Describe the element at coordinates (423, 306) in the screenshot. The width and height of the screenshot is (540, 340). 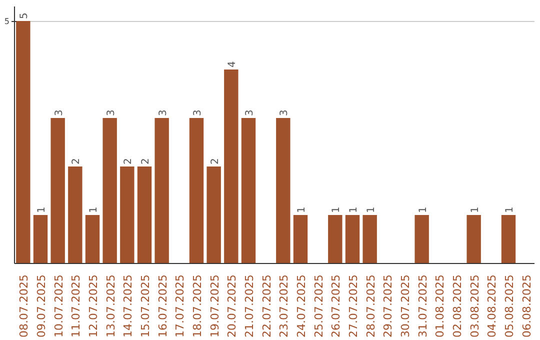
I see `x-tick-label: 31.07.2025` at that location.